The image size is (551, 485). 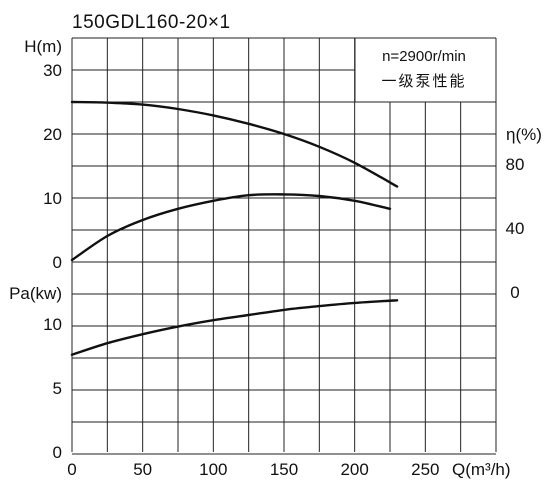 I want to click on axis-label-head: H(m), so click(x=43, y=46).